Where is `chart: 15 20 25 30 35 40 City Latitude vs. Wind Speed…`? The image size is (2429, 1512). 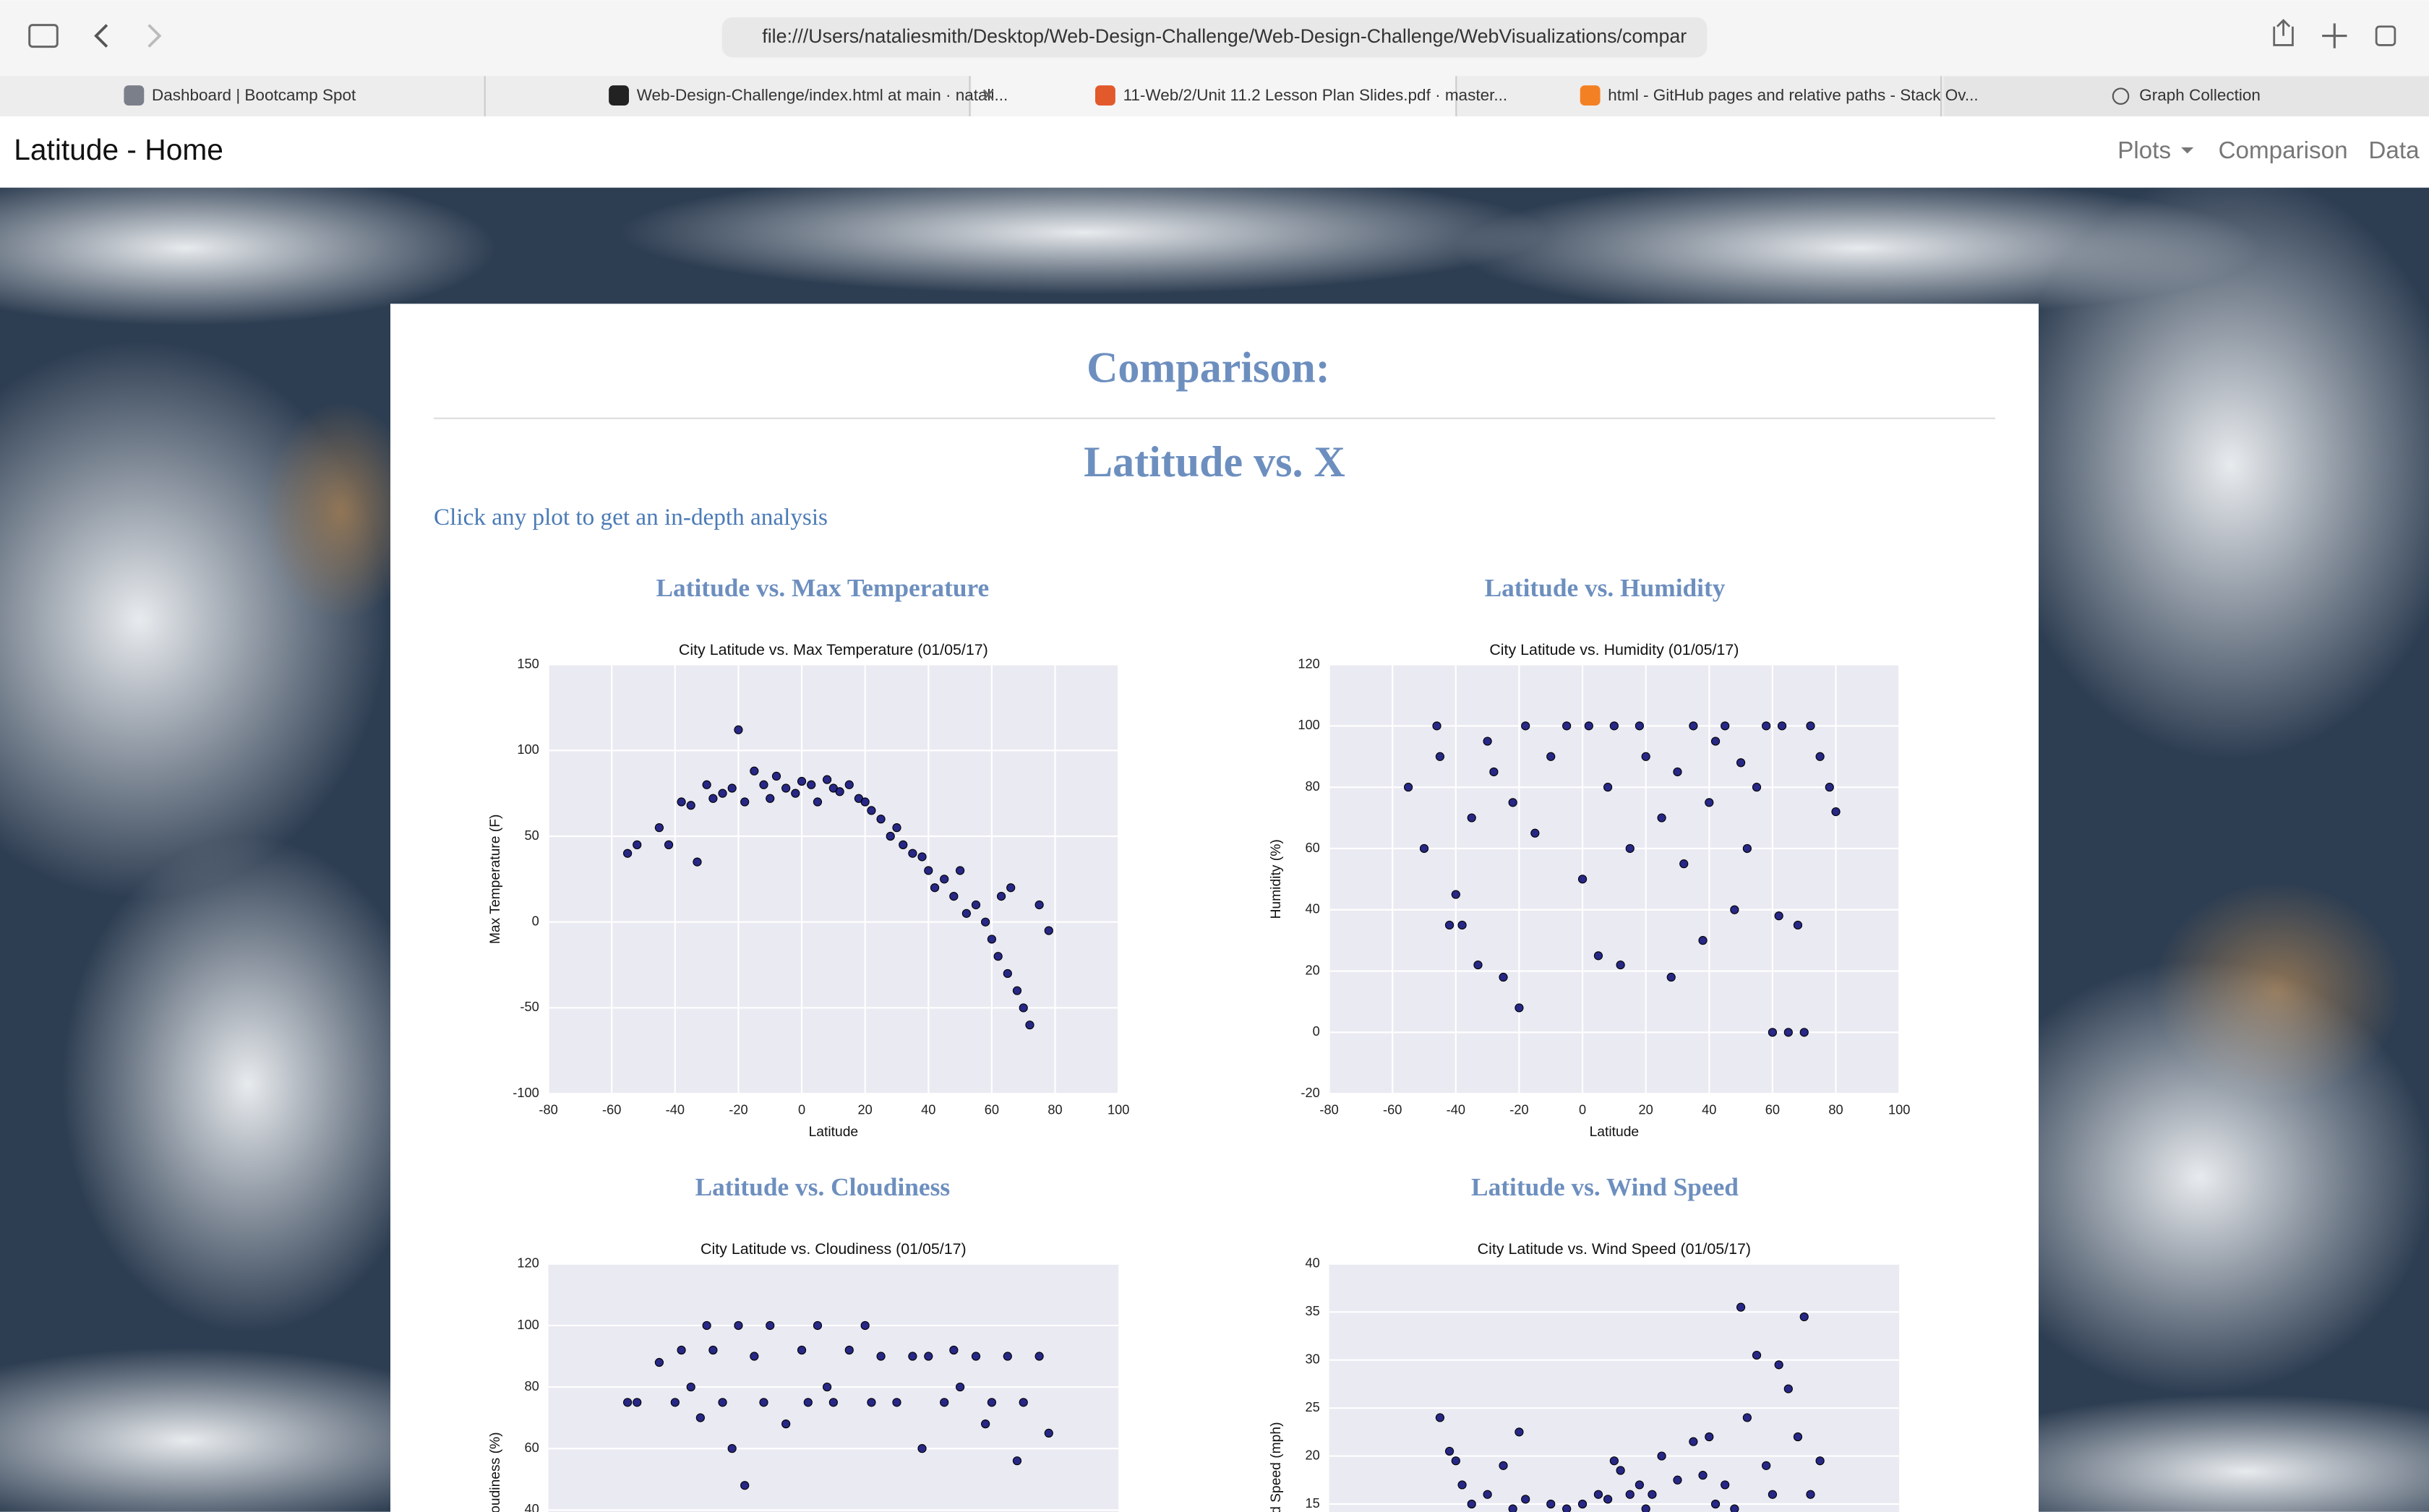
chart: 15 20 25 30 35 40 City Latitude vs. Wind Speed… is located at coordinates (1584, 1376).